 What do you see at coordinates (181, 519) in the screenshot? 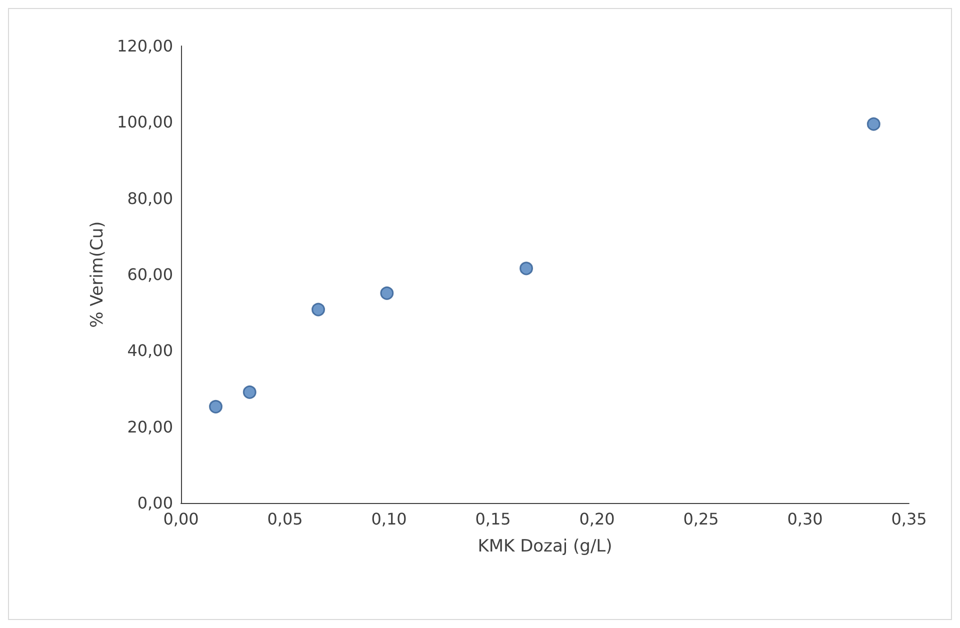
I see `x-tick-label: 0,00` at bounding box center [181, 519].